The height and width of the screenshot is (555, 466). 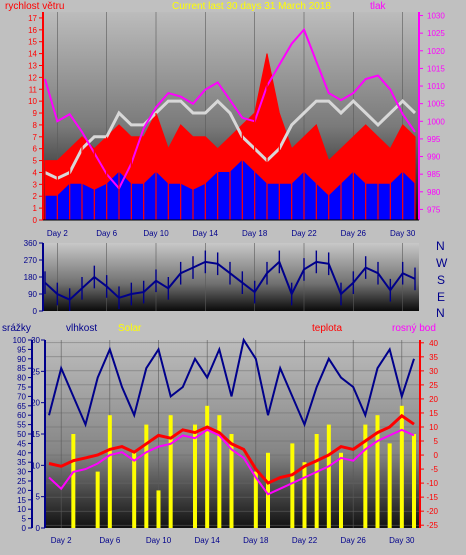 I want to click on rain-tick: 45, so click(x=21, y=443).